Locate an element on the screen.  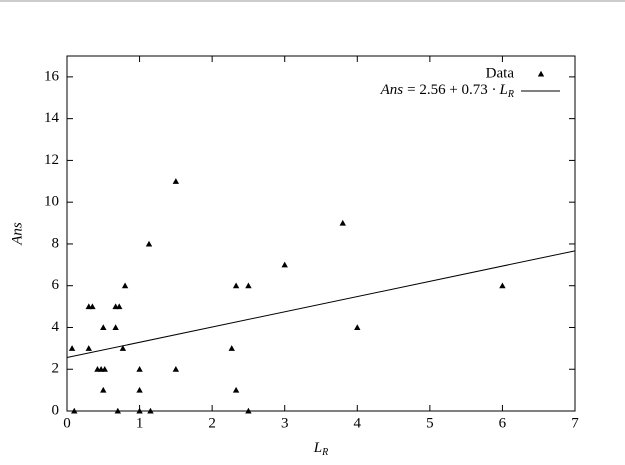
x-tick-label: 6 is located at coordinates (503, 423).